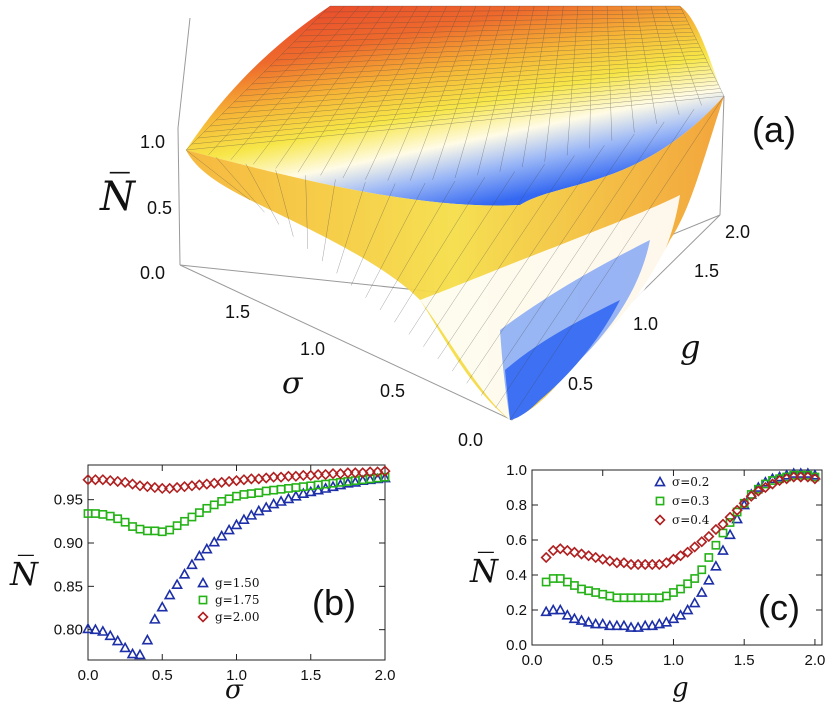 This screenshot has width=830, height=702. Describe the element at coordinates (118, 196) in the screenshot. I see `z-axis-label: N̅` at that location.